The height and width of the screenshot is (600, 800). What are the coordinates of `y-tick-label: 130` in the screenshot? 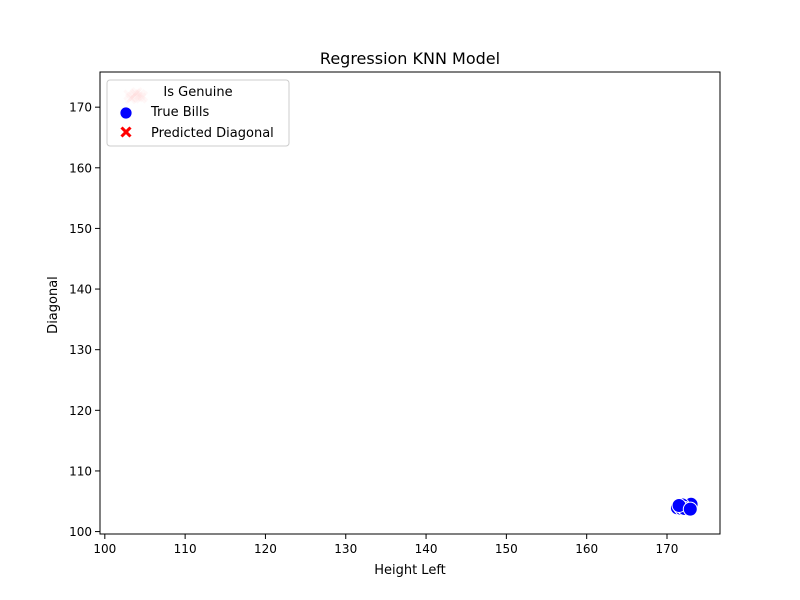 It's located at (80, 350).